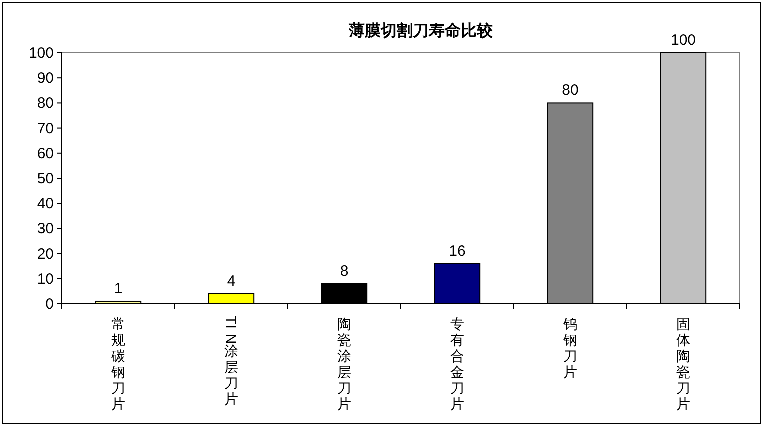  I want to click on y-tick-label: 90, so click(45, 79).